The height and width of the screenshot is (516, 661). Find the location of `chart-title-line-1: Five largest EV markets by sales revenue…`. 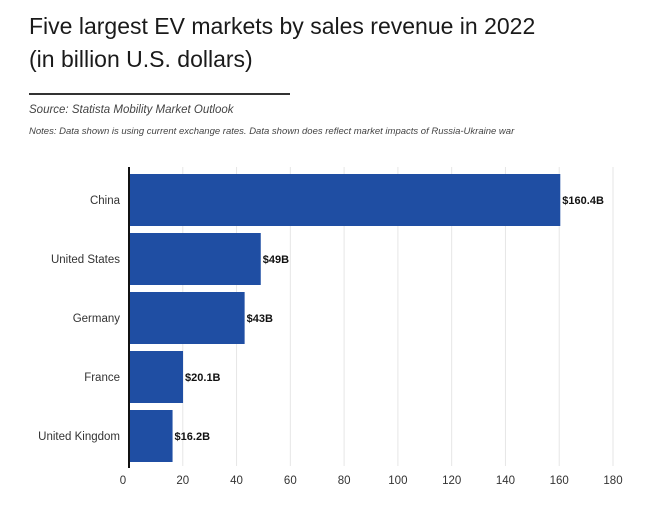

chart-title-line-1: Five largest EV markets by sales revenue… is located at coordinates (282, 26).